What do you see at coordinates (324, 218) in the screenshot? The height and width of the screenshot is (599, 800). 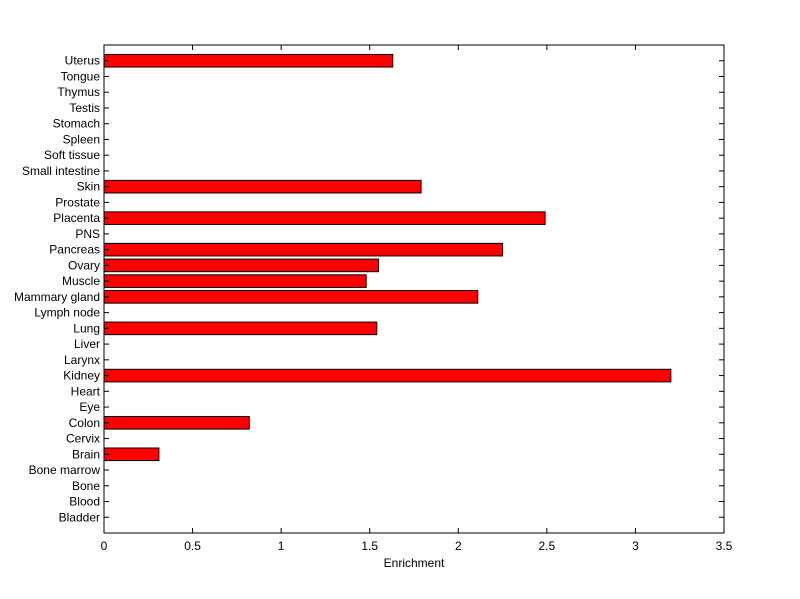 I see `bar-placenta` at bounding box center [324, 218].